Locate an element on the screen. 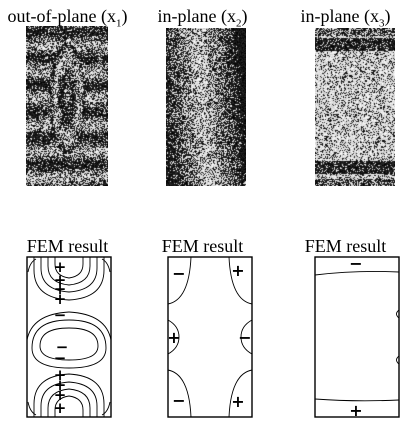  fem-contour-plot-in-plane-x2: − + + − − + is located at coordinates (210, 337).